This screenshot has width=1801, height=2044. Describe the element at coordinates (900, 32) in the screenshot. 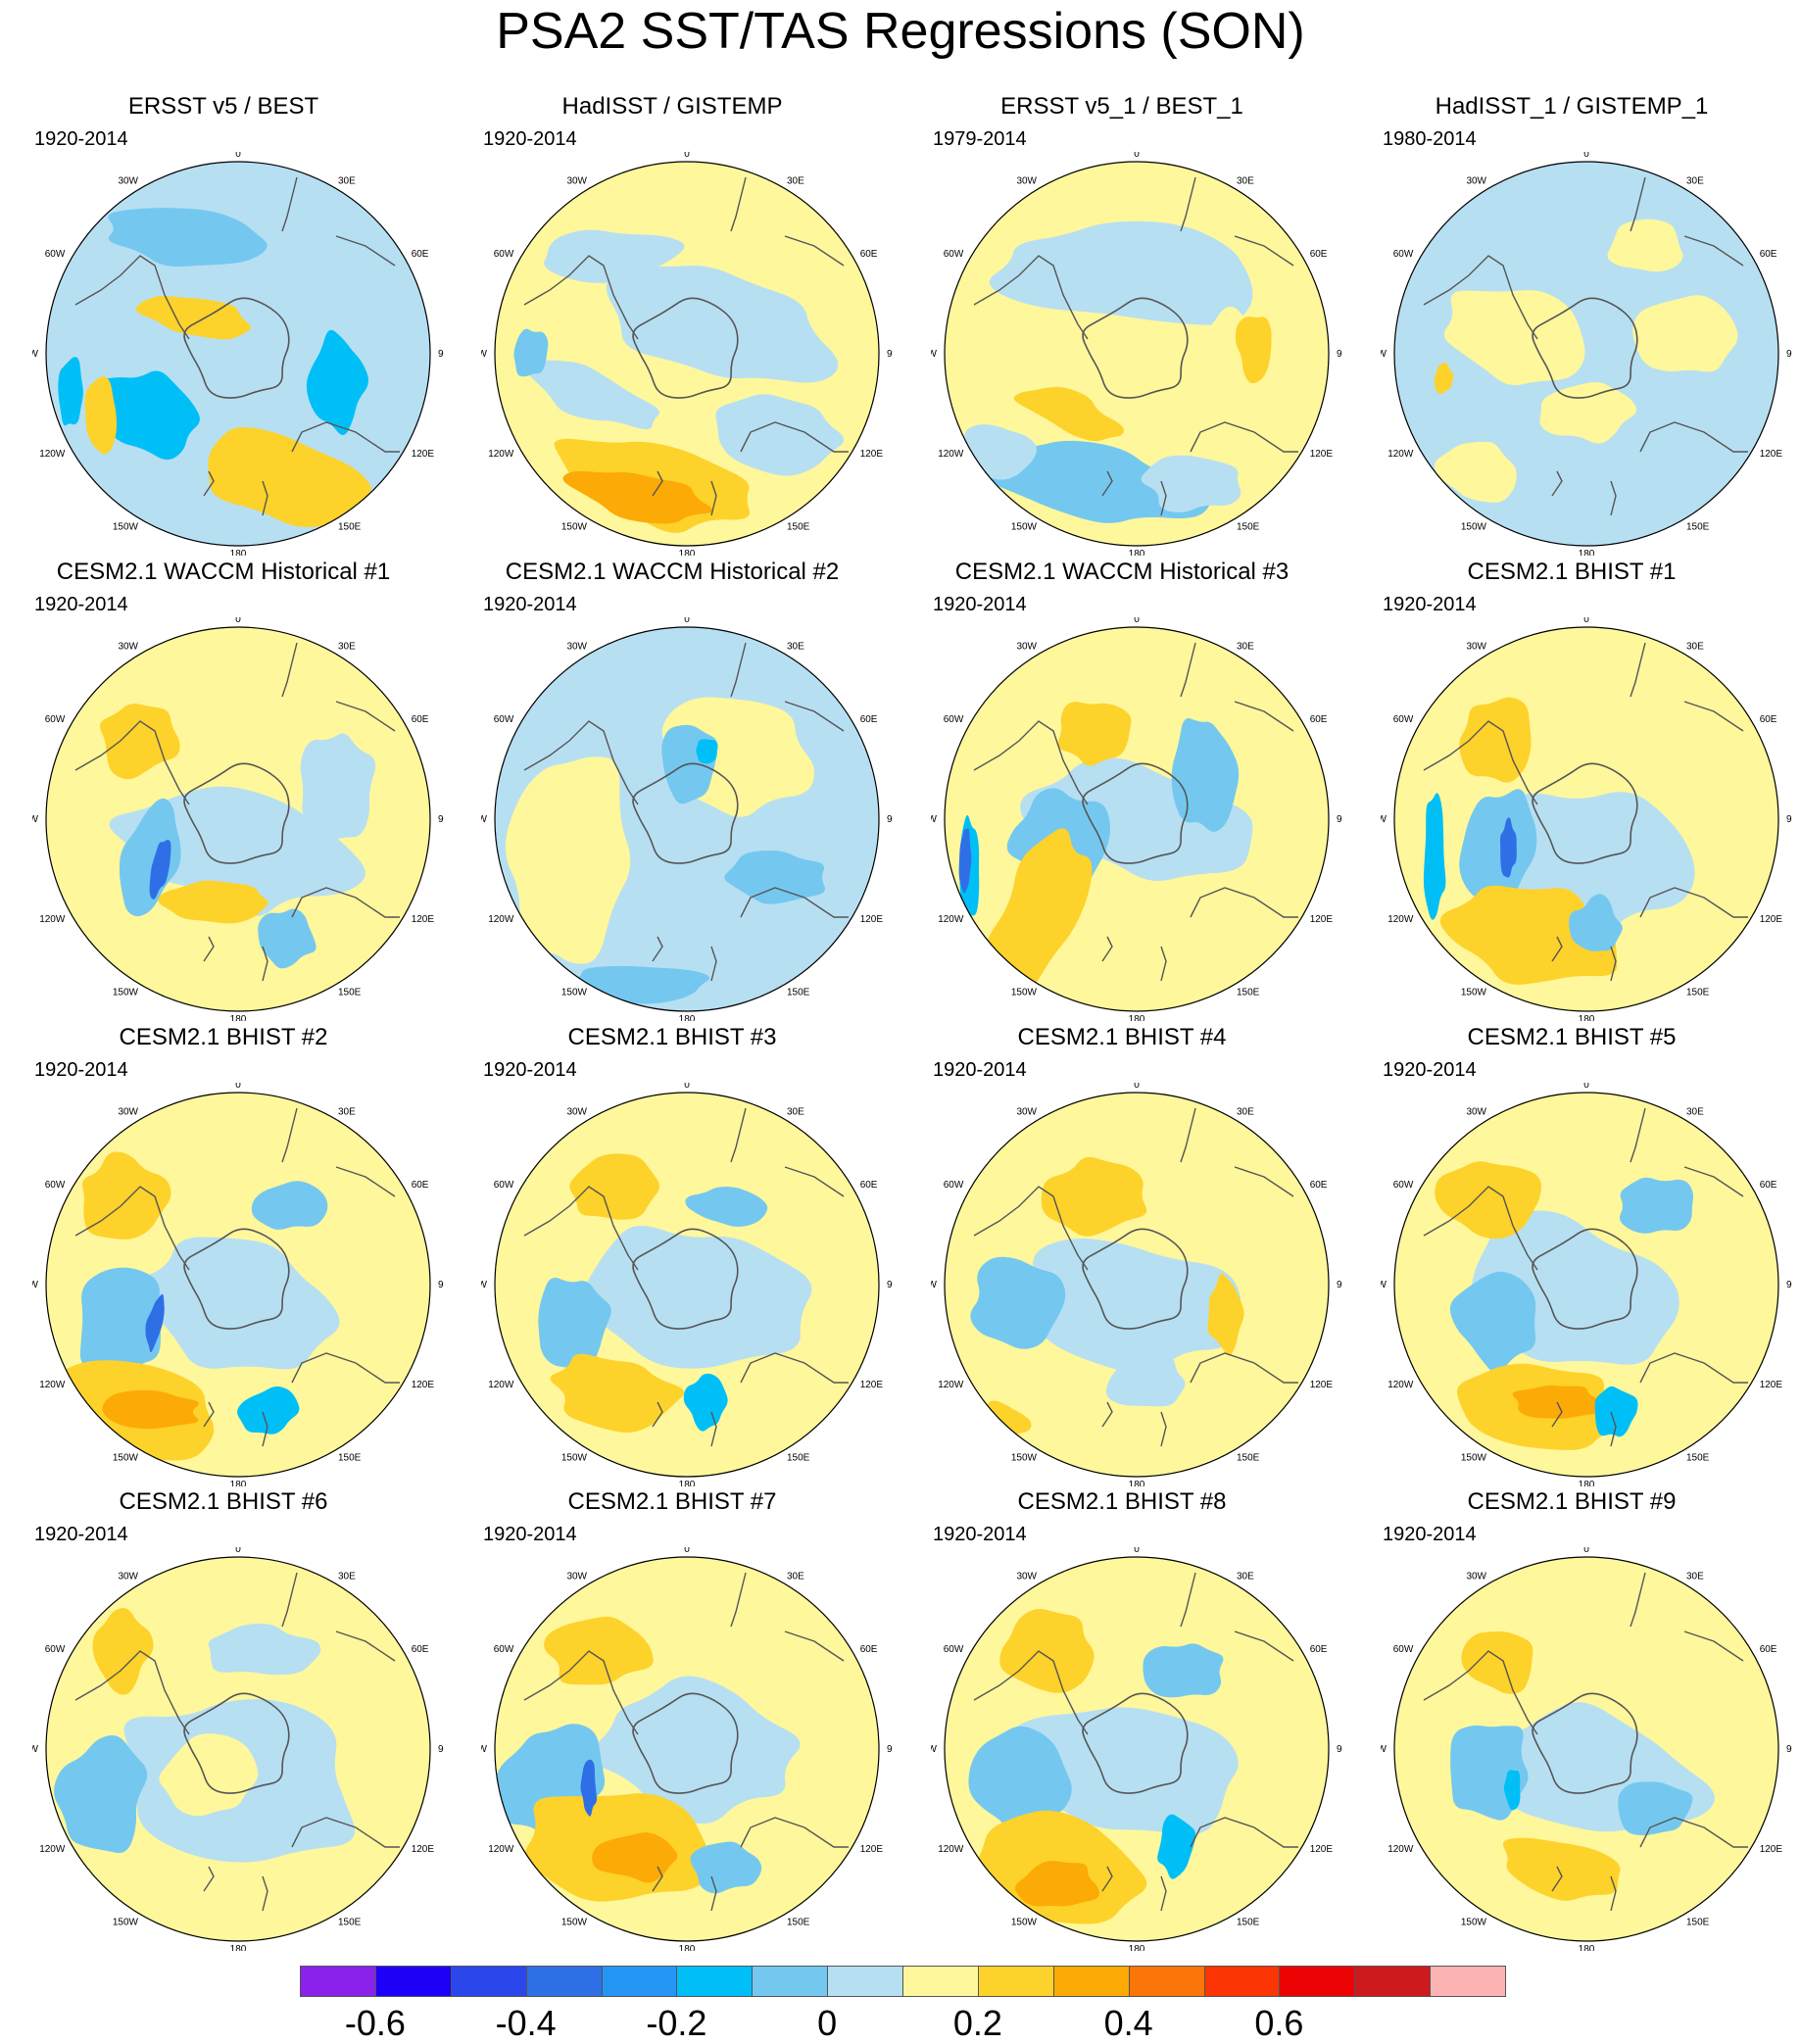

I see `figure-title: PSA2 SST/TAS Regressions (SON)` at that location.